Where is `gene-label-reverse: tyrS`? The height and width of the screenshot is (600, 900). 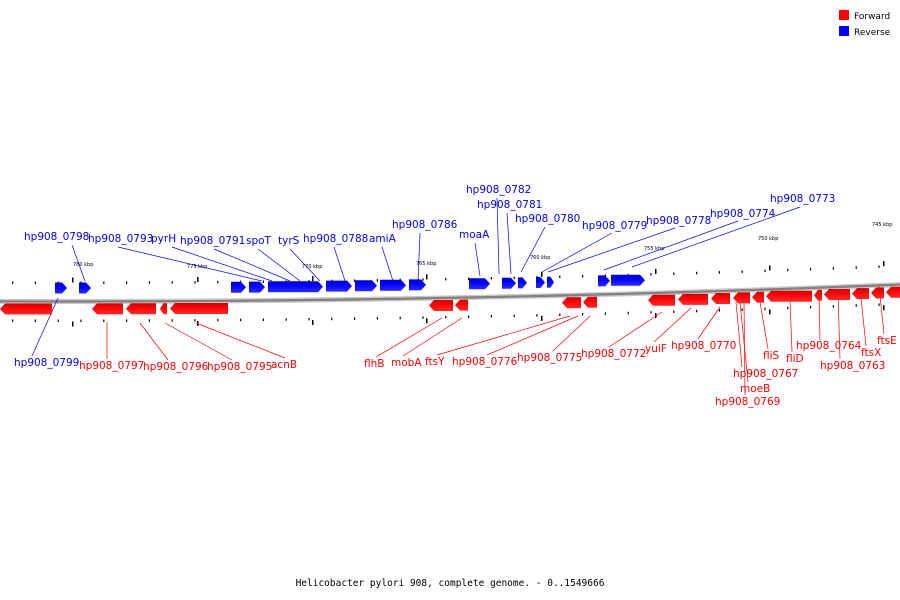
gene-label-reverse: tyrS is located at coordinates (289, 241).